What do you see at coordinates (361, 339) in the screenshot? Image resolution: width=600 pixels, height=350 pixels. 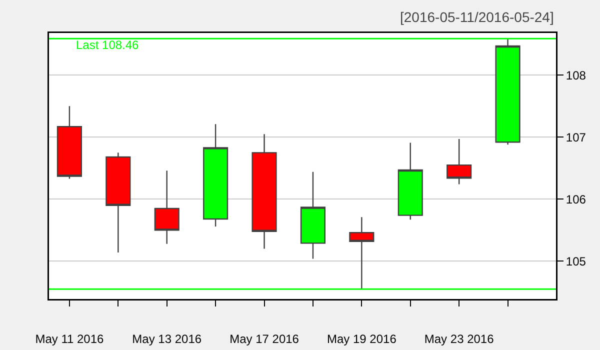 I see `x-tick-label: May 19 2016` at bounding box center [361, 339].